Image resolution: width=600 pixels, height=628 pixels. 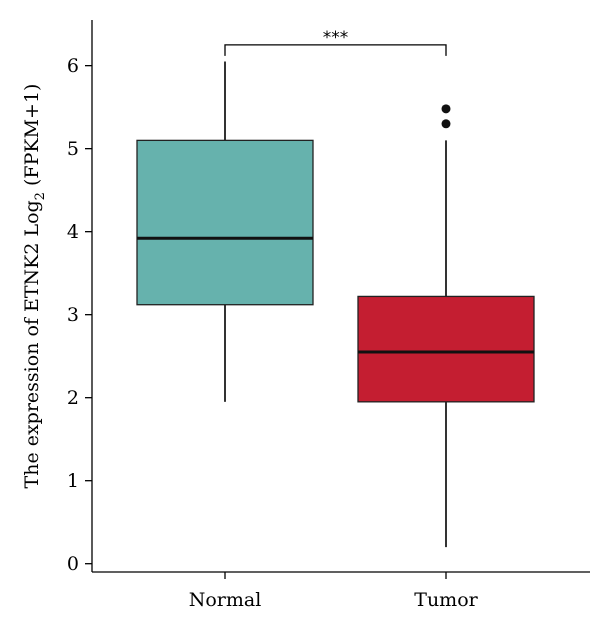 I want to click on y-axis-label-subscript: 2, so click(x=40, y=196).